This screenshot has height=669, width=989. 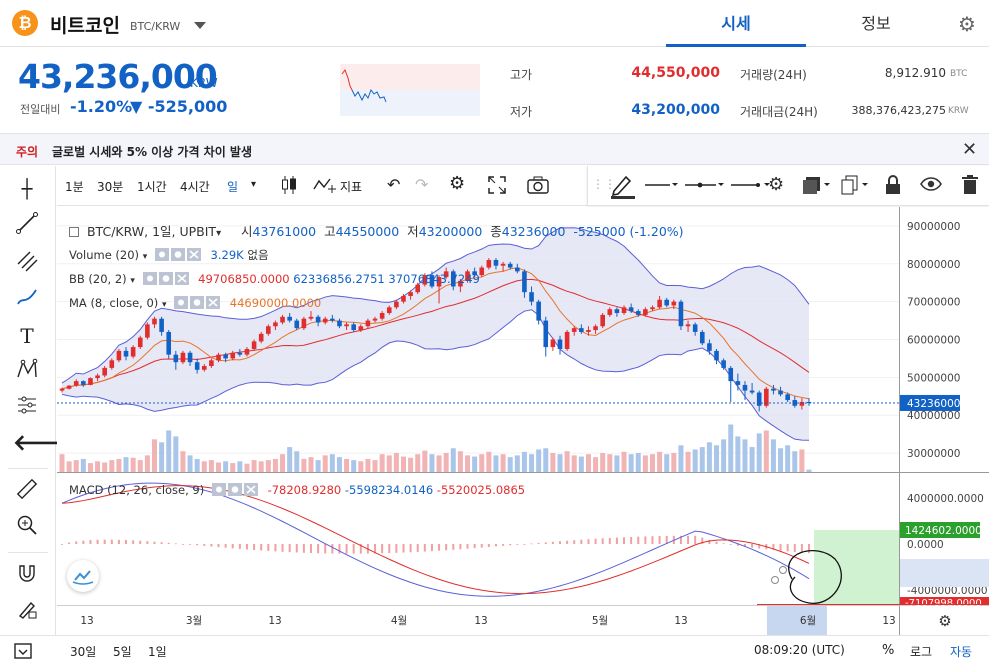 I want to click on range-30d: 30일, so click(x=83, y=652).